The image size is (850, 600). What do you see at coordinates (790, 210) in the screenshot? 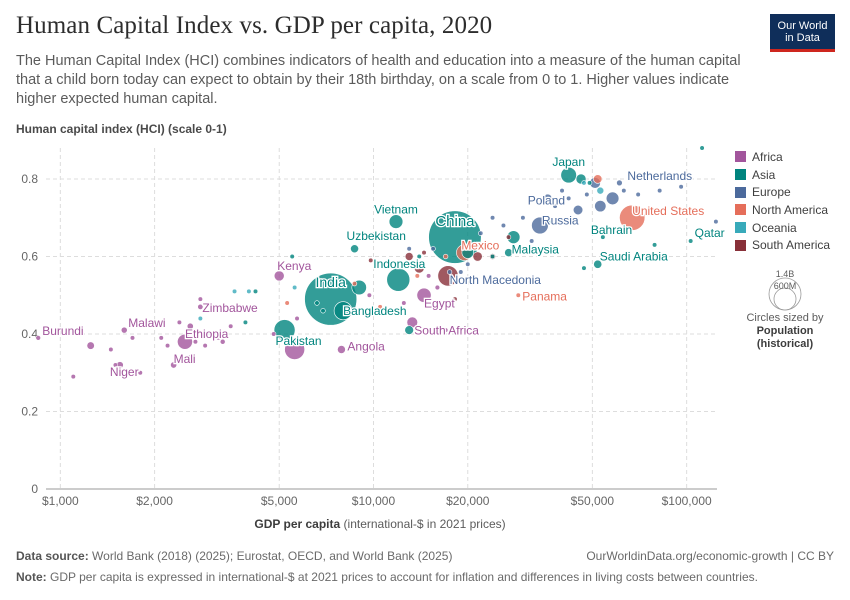
I see `legend-item-north-america: North America` at bounding box center [790, 210].